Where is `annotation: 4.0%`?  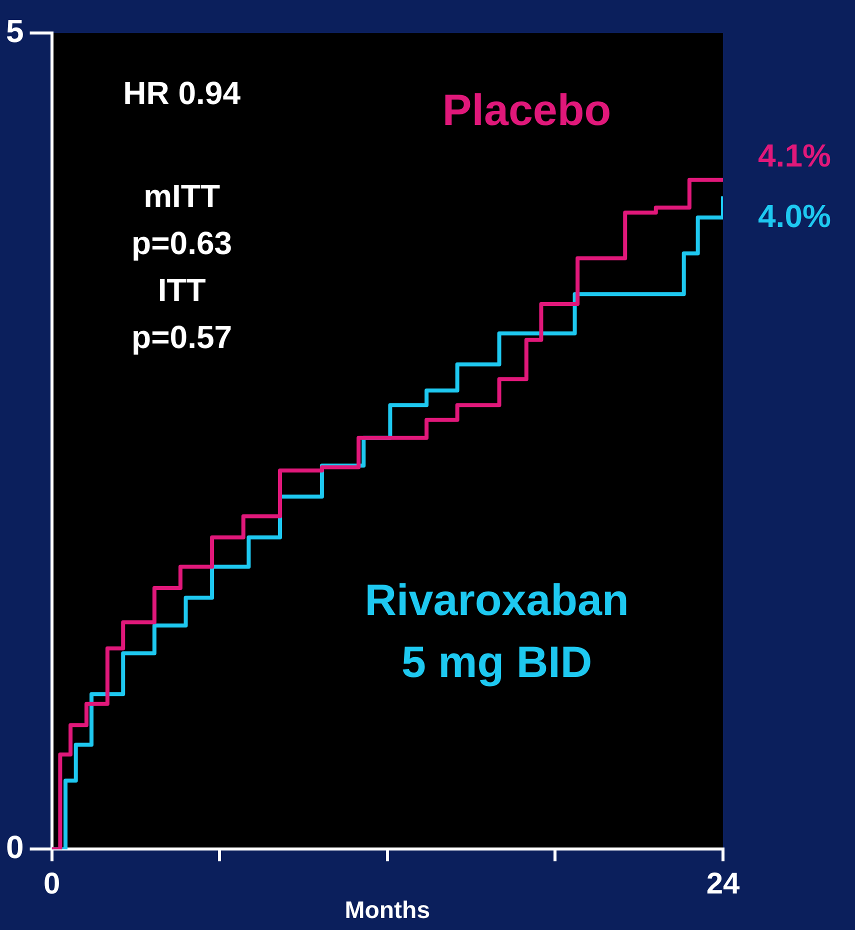
annotation: 4.0% is located at coordinates (794, 216).